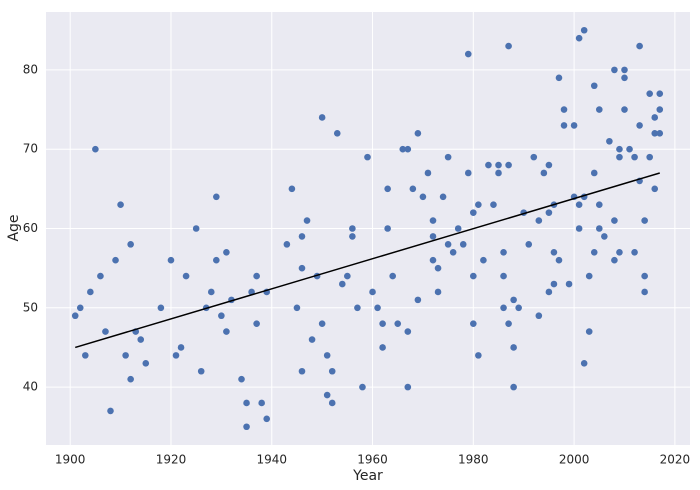  Describe the element at coordinates (30, 387) in the screenshot. I see `y-tick-label: 40` at that location.